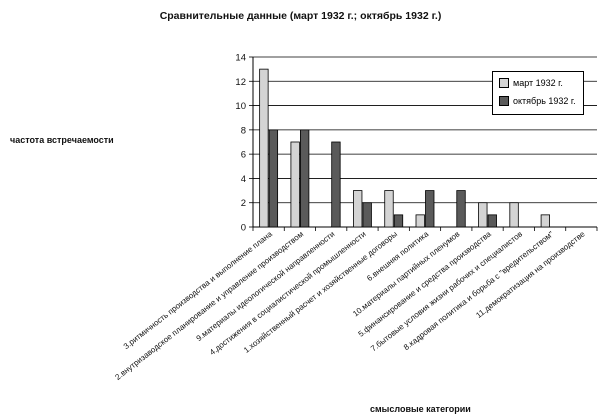  I want to click on y-tick-label: 4, so click(243, 179).